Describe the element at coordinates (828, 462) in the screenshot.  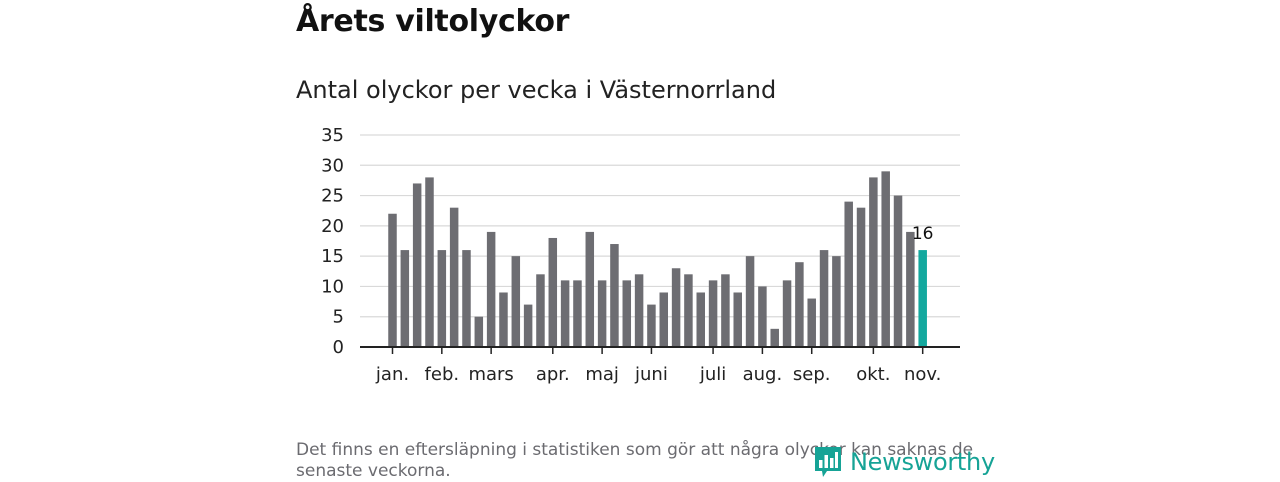
I see `newsworthy-bar-chart-icon` at that location.